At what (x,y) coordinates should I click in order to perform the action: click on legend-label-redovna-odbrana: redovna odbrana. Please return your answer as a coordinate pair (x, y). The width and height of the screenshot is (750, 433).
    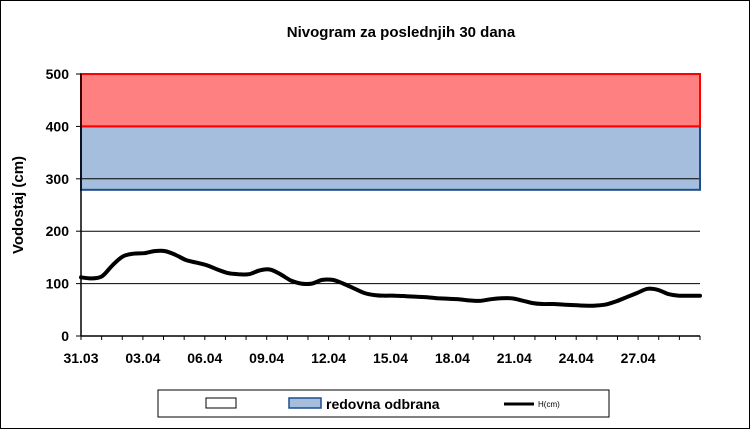
    Looking at the image, I should click on (383, 404).